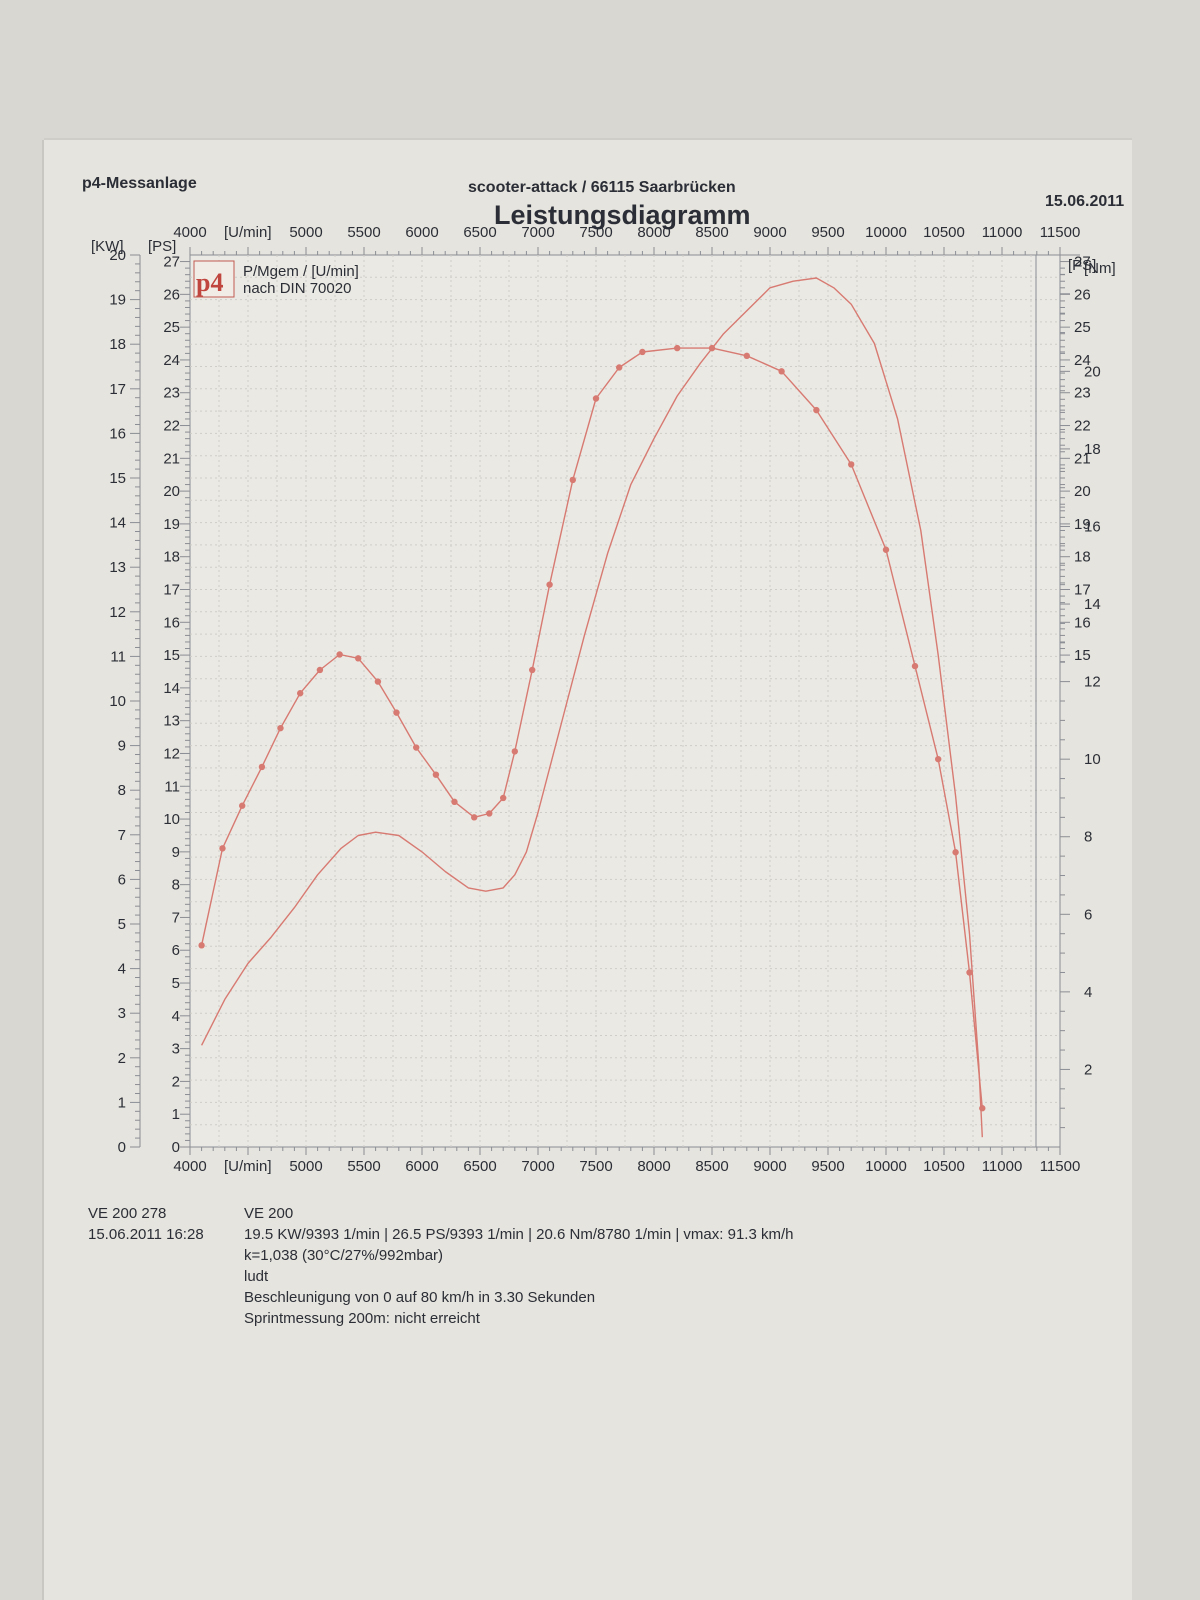 The width and height of the screenshot is (1200, 1600). What do you see at coordinates (122, 1147) in the screenshot?
I see `kw-tick-label: 0` at bounding box center [122, 1147].